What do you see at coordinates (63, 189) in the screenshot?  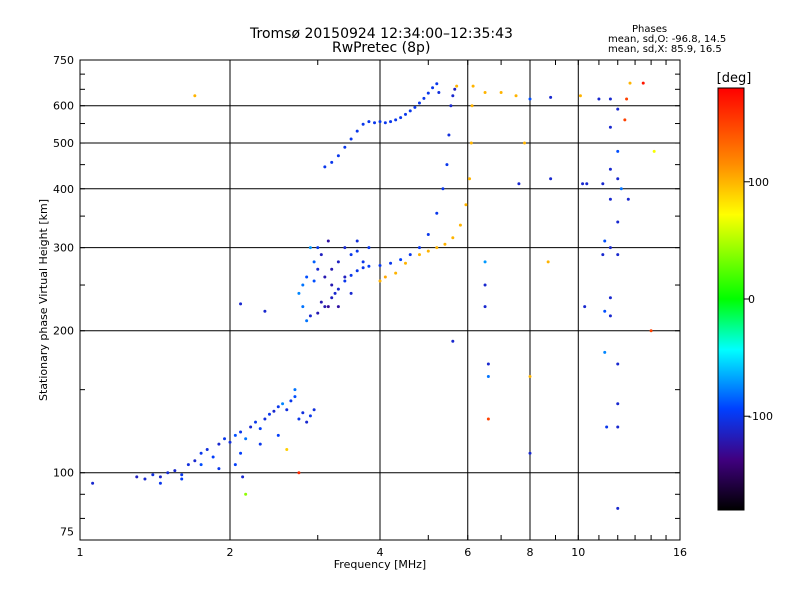 I see `y-tick-label: 400` at bounding box center [63, 189].